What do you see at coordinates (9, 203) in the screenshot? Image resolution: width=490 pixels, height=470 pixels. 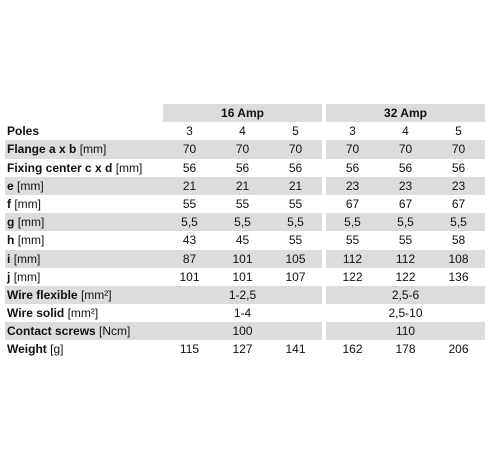 I see `label-text: f` at bounding box center [9, 203].